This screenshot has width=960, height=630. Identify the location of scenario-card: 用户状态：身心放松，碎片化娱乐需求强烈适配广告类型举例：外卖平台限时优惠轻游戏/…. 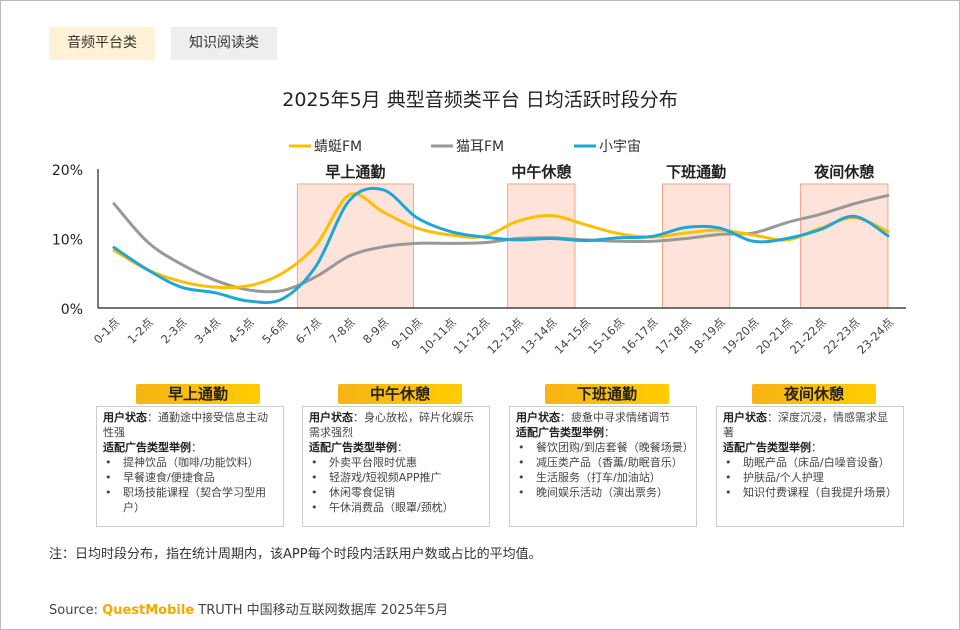
(396, 466).